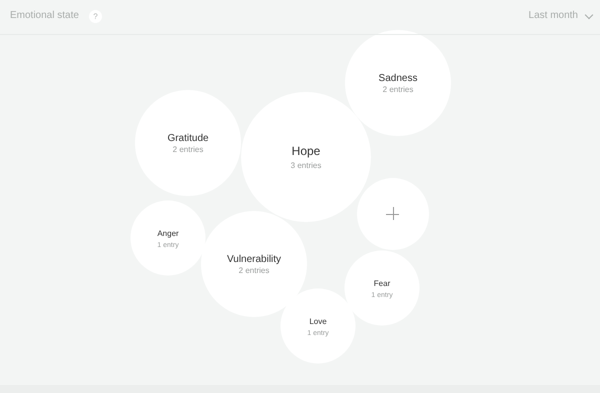 The width and height of the screenshot is (600, 393). What do you see at coordinates (553, 15) in the screenshot?
I see `text: Last month` at bounding box center [553, 15].